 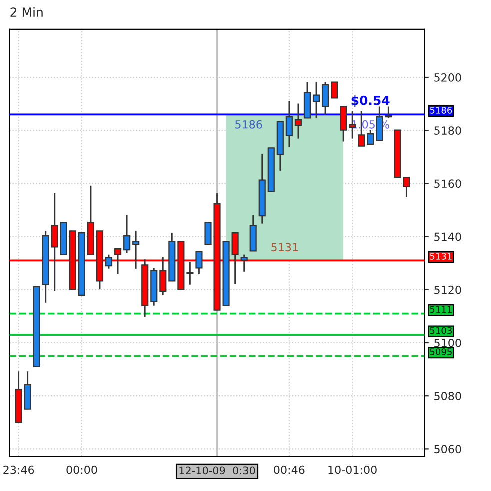 What do you see at coordinates (448, 237) in the screenshot?
I see `y-tick-label: 5140` at bounding box center [448, 237].